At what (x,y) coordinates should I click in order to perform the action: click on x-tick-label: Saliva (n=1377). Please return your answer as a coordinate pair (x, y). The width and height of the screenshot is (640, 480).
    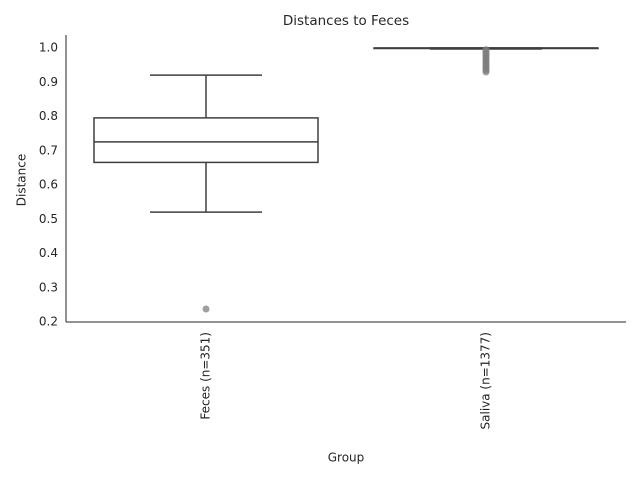
    Looking at the image, I should click on (486, 380).